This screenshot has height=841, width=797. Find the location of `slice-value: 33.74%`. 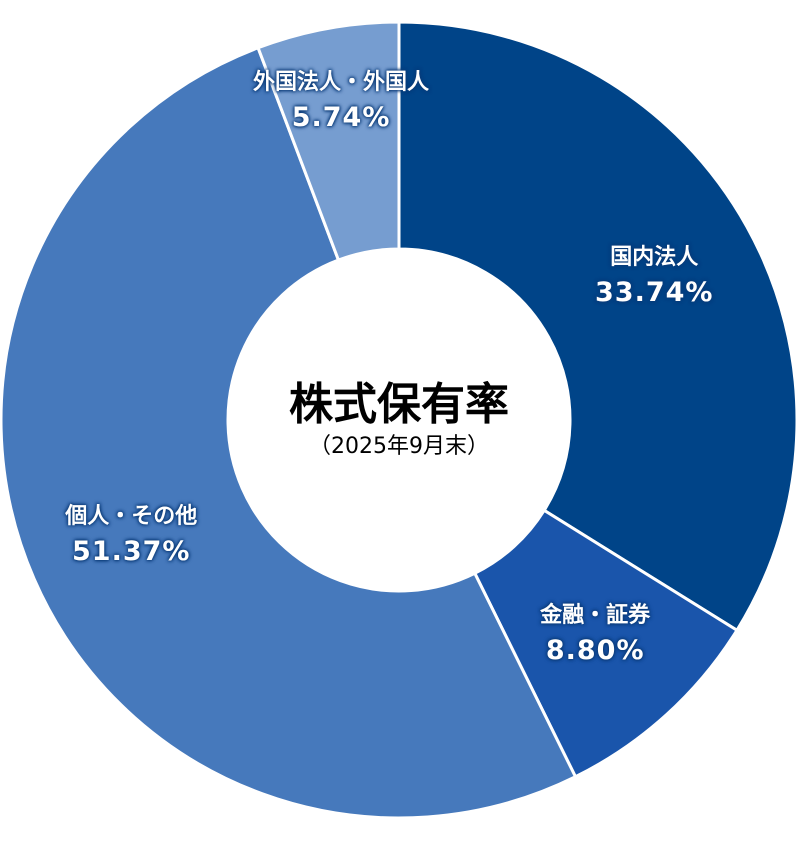

slice-value: 33.74% is located at coordinates (654, 293).